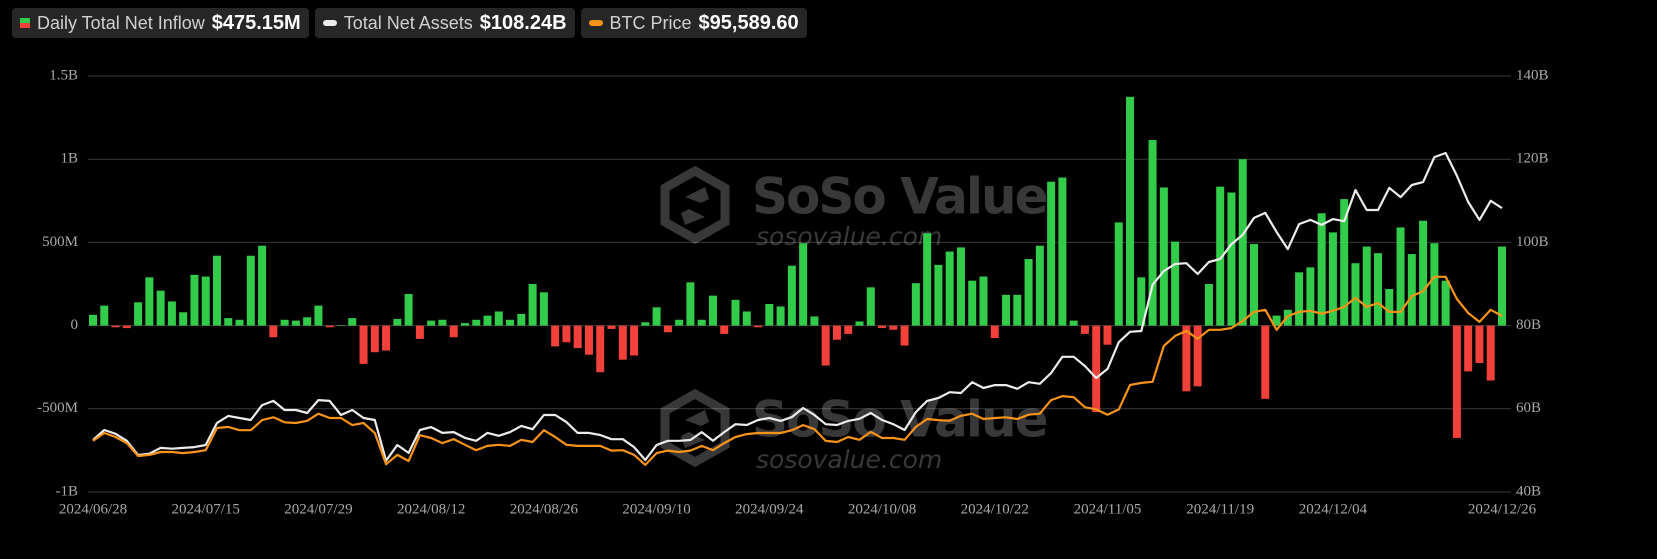 This screenshot has height=559, width=1657. What do you see at coordinates (75, 325) in the screenshot?
I see `y-tick-label: 0` at bounding box center [75, 325].